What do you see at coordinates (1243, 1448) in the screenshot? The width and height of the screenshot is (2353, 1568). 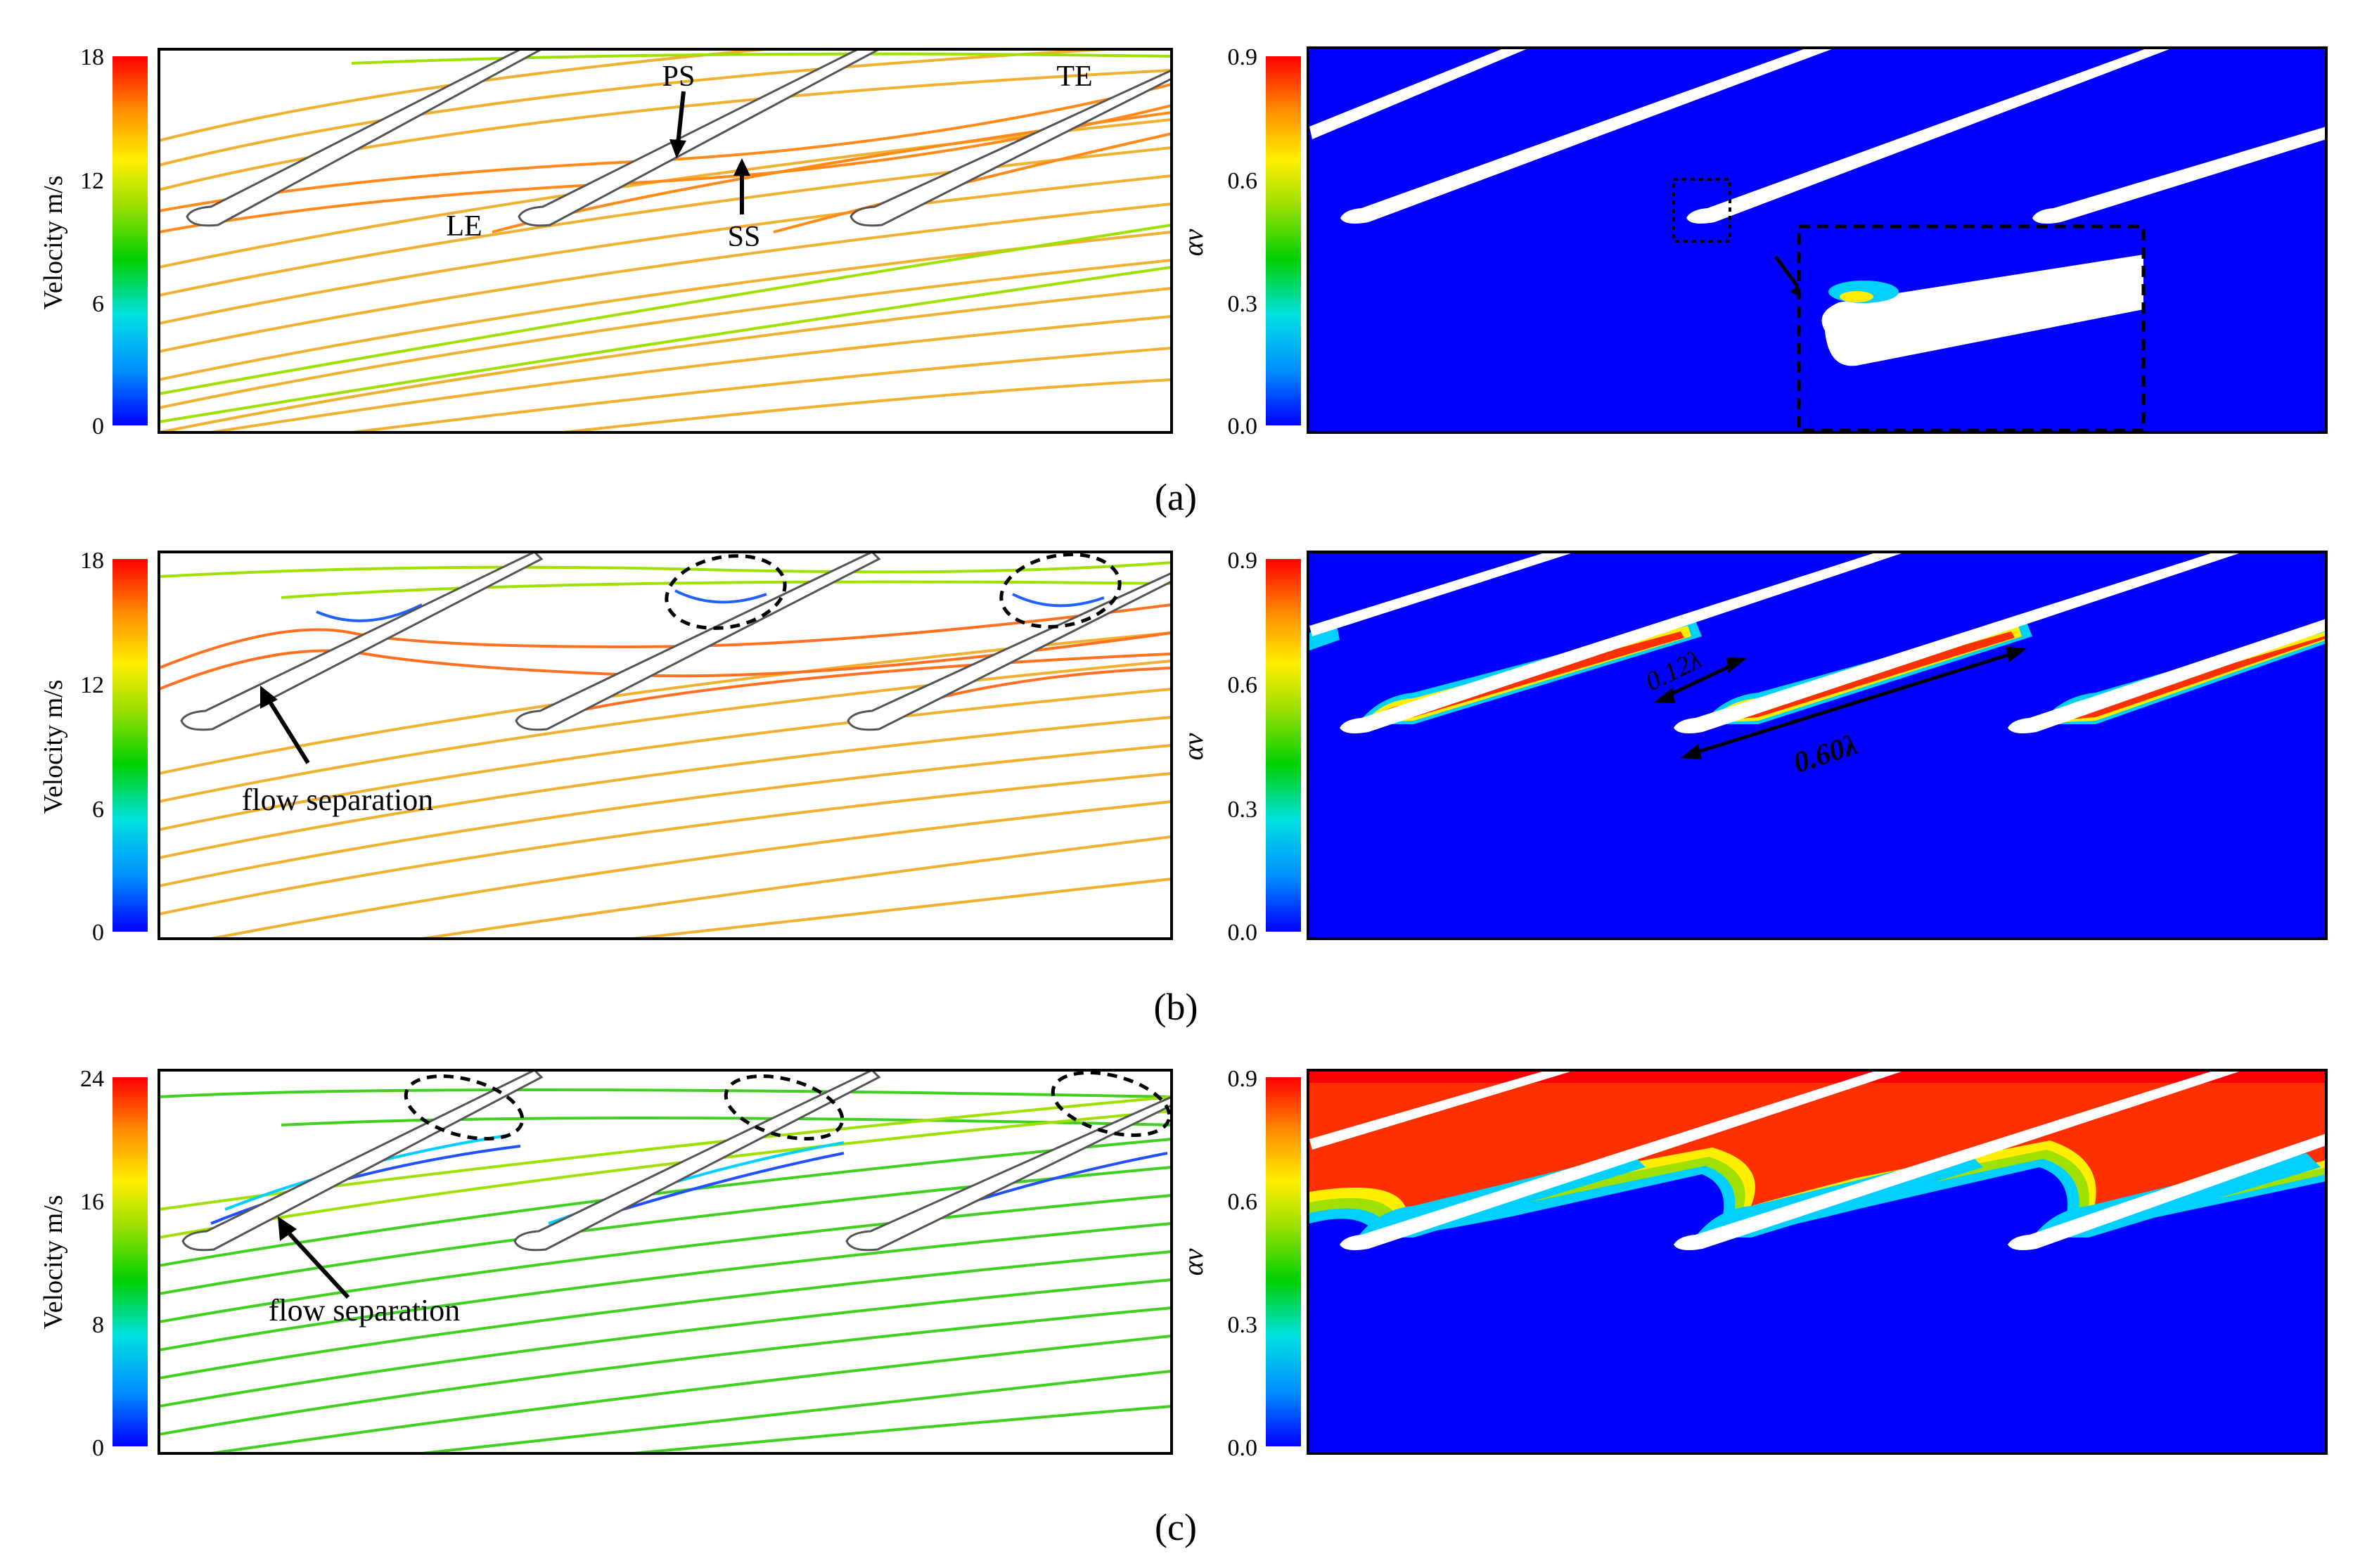 I see `tick-c-a-0: 0.0` at bounding box center [1243, 1448].